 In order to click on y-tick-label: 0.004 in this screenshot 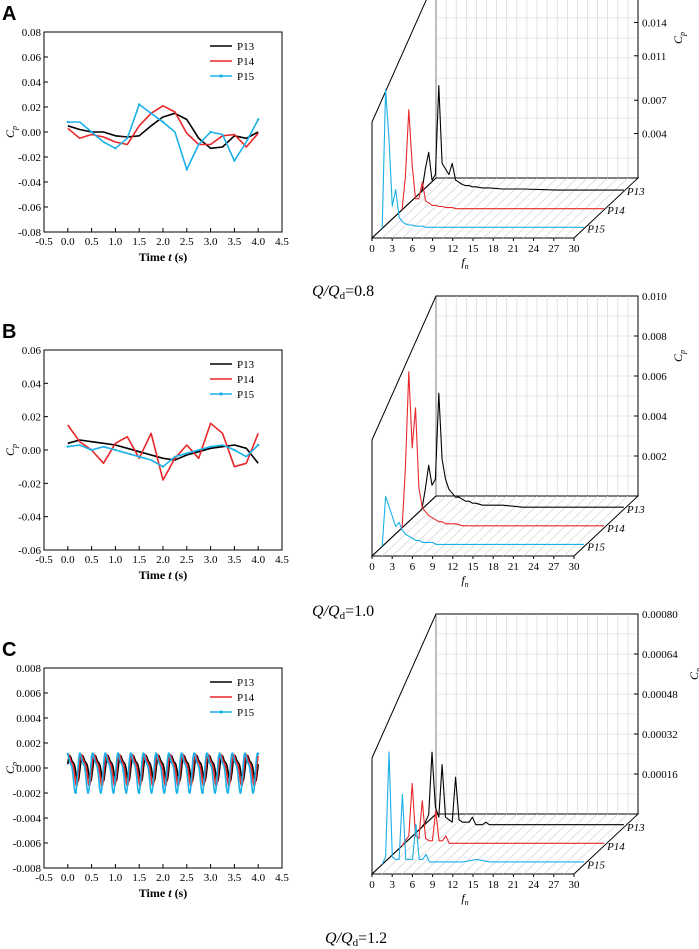, I will do `click(28, 719)`.